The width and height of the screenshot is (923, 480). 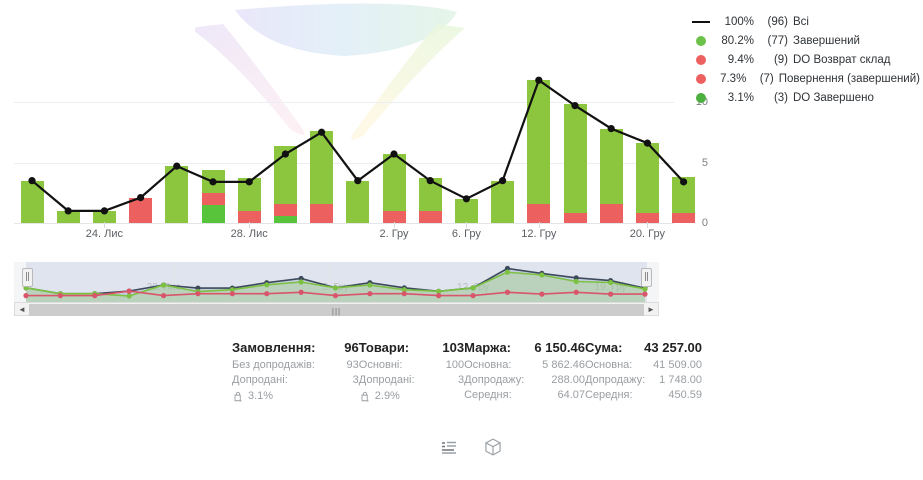 What do you see at coordinates (651, 309) in the screenshot?
I see `scroll-right-arrow-icon: ►` at bounding box center [651, 309].